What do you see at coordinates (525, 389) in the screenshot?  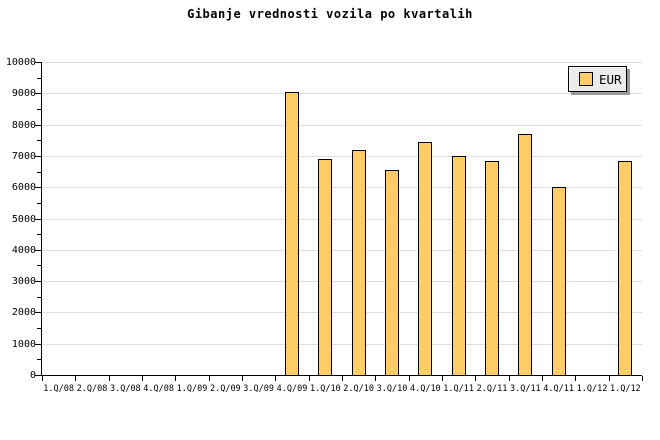 I see `x-axis-label: 3.Q/11` at bounding box center [525, 389].